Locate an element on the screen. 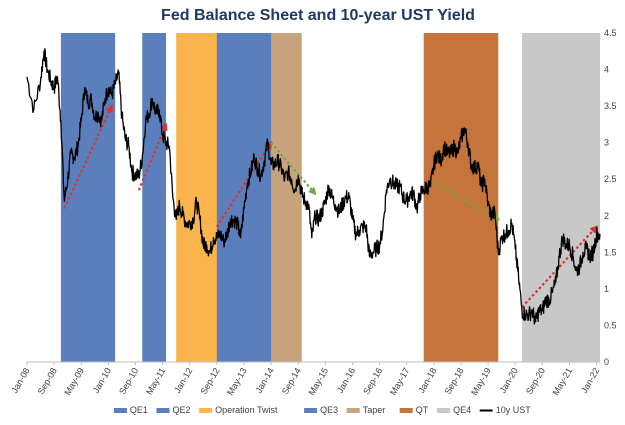 The image size is (625, 425). x-tick-label: Jan-20 is located at coordinates (509, 380).